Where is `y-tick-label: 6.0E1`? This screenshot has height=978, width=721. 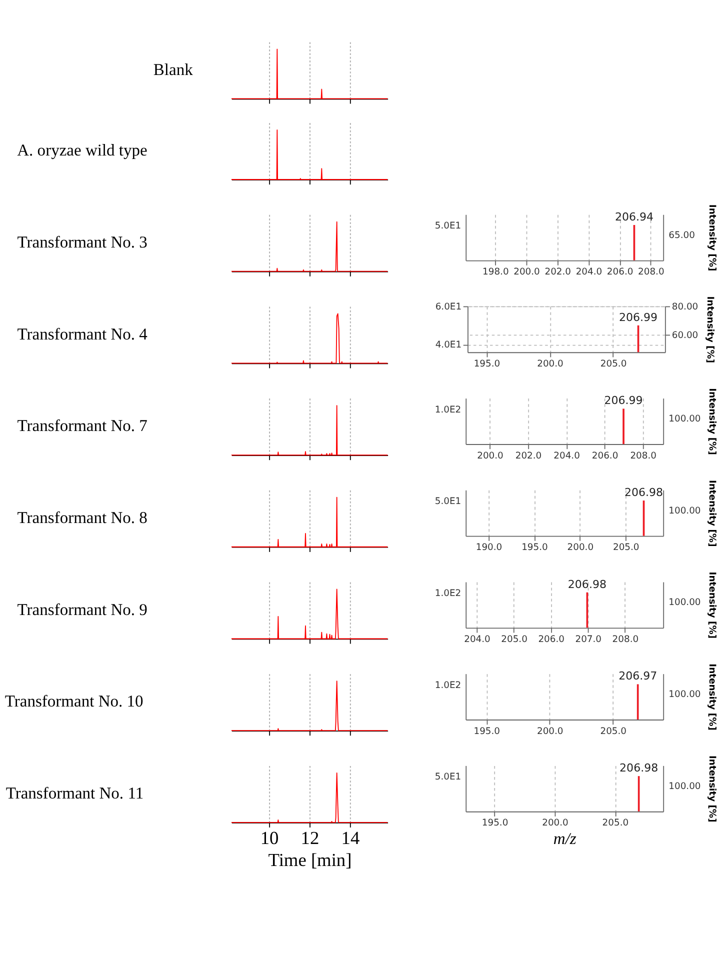 y-tick-label: 6.0E1 is located at coordinates (448, 306).